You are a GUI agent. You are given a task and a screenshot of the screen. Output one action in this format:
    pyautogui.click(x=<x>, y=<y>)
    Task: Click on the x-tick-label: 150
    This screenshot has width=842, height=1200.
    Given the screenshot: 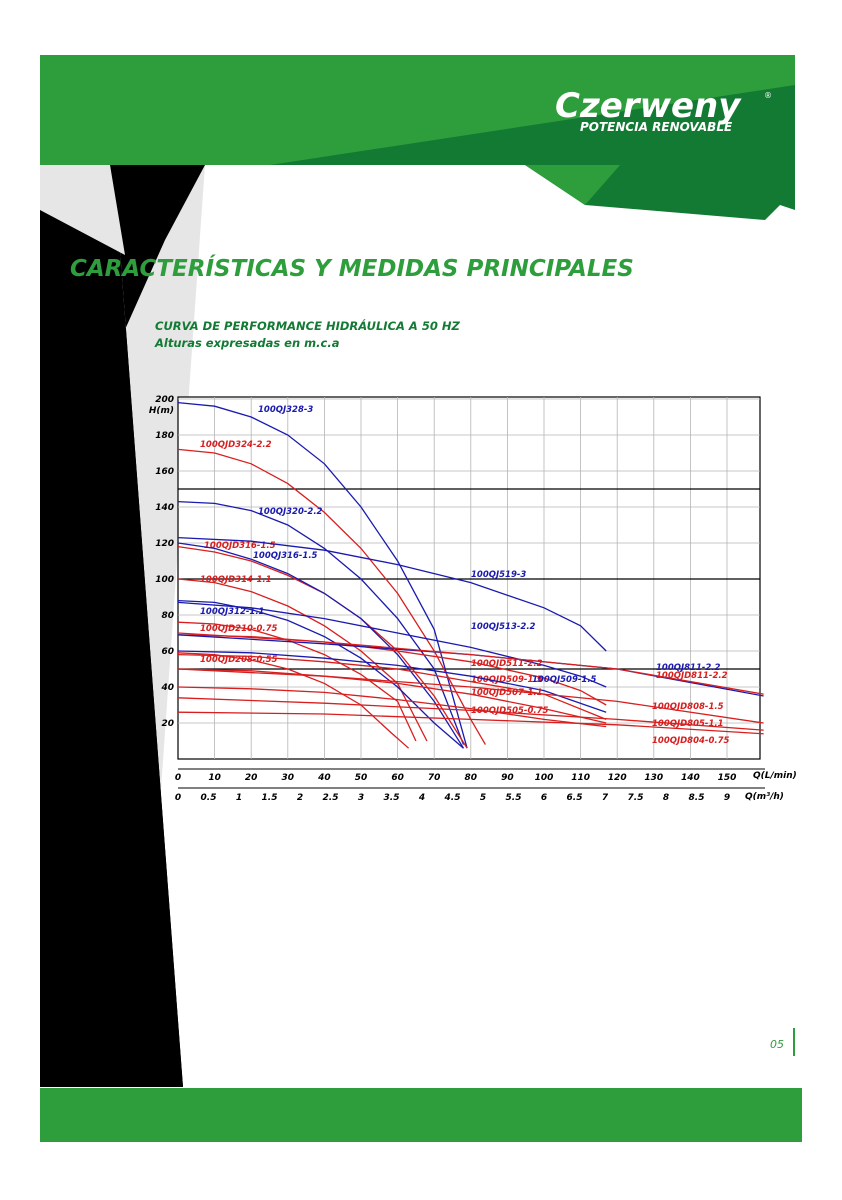 What is the action you would take?
    pyautogui.click(x=727, y=778)
    